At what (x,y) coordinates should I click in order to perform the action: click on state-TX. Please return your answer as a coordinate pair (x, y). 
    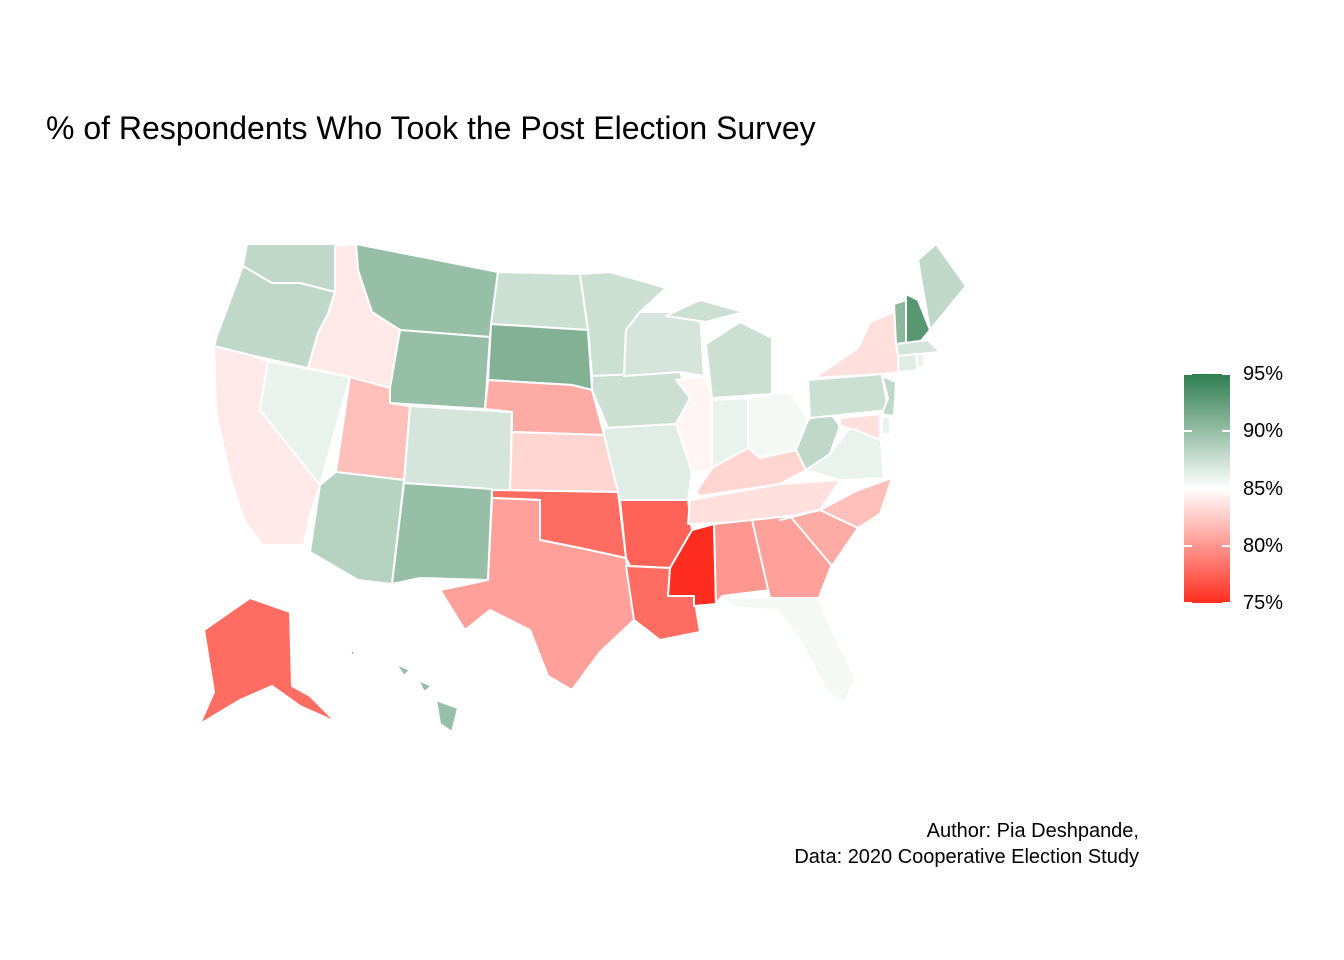
    Looking at the image, I should click on (537, 594).